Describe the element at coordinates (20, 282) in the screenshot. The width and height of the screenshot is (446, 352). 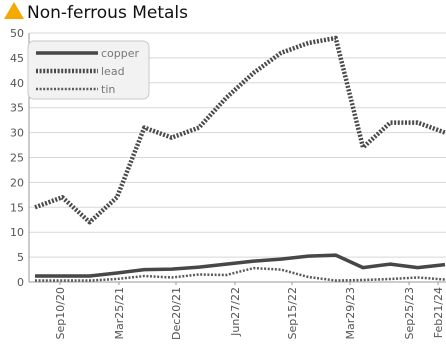
I see `y-tick-label: 0` at that location.